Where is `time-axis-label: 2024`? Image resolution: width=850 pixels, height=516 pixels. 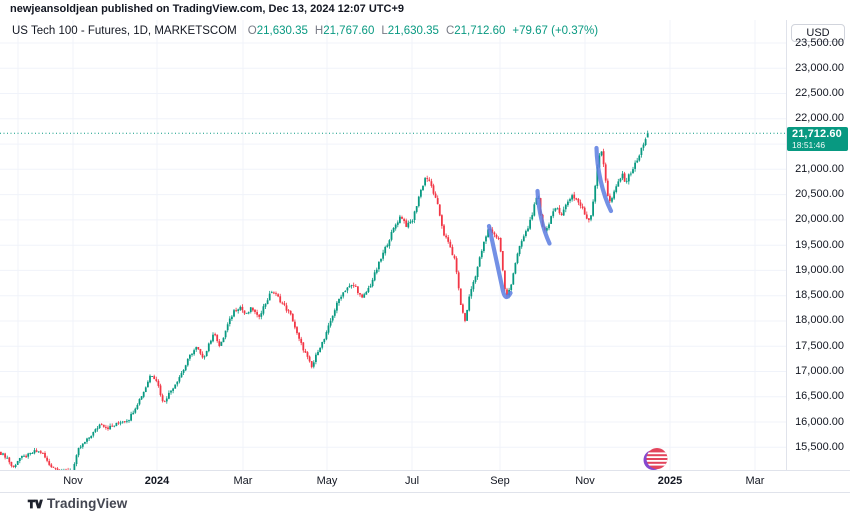 time-axis-label: 2024 is located at coordinates (157, 481).